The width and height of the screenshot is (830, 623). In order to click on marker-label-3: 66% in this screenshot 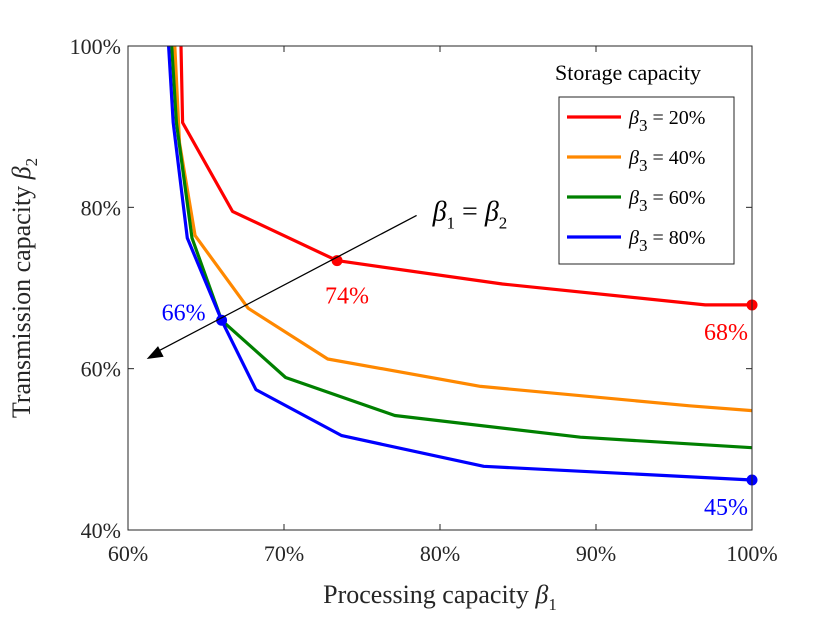, I will do `click(184, 313)`.